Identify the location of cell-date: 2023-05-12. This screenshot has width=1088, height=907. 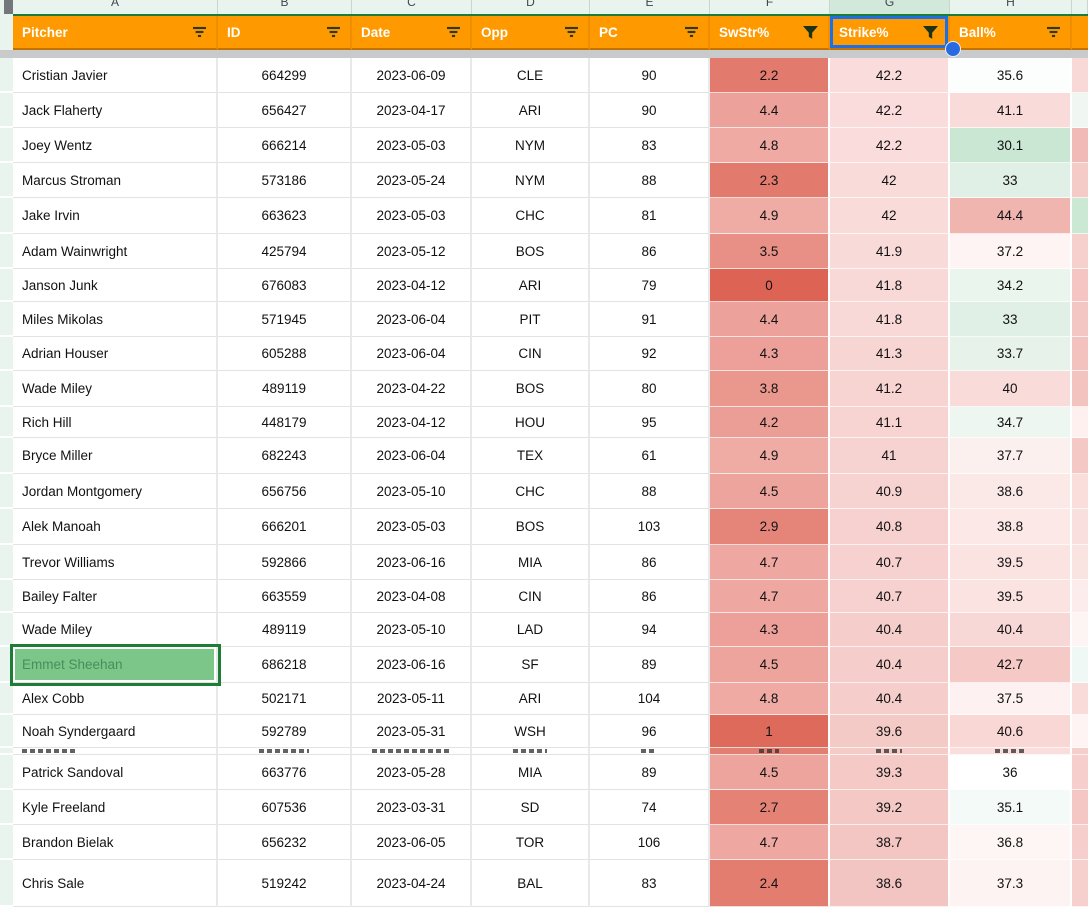
(412, 251).